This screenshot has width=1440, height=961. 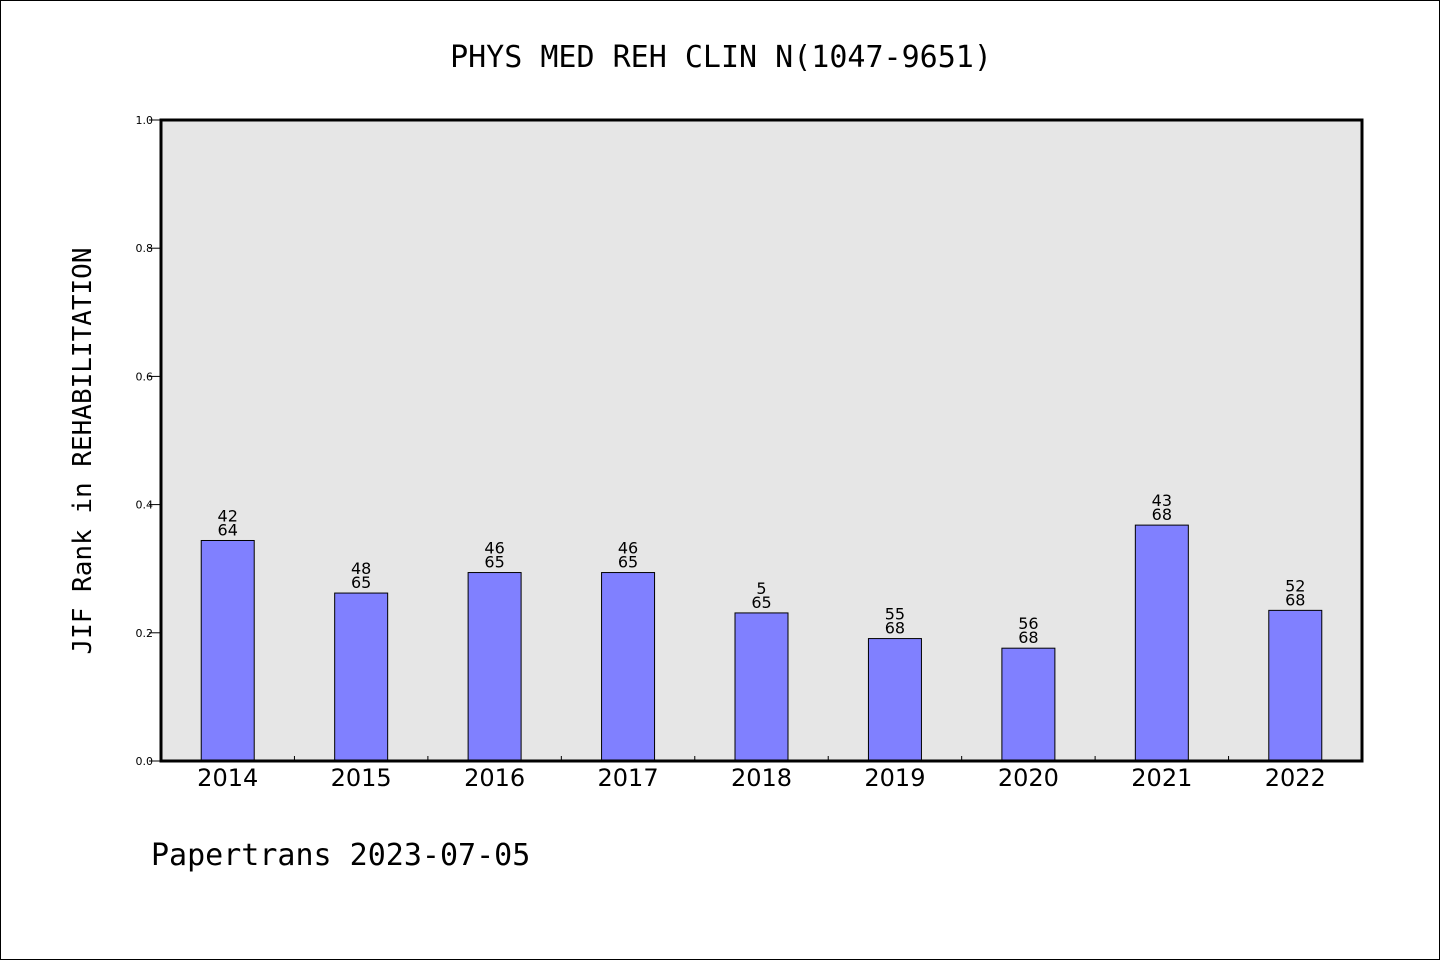 I want to click on y-tick-label: 0.2, so click(x=145, y=633).